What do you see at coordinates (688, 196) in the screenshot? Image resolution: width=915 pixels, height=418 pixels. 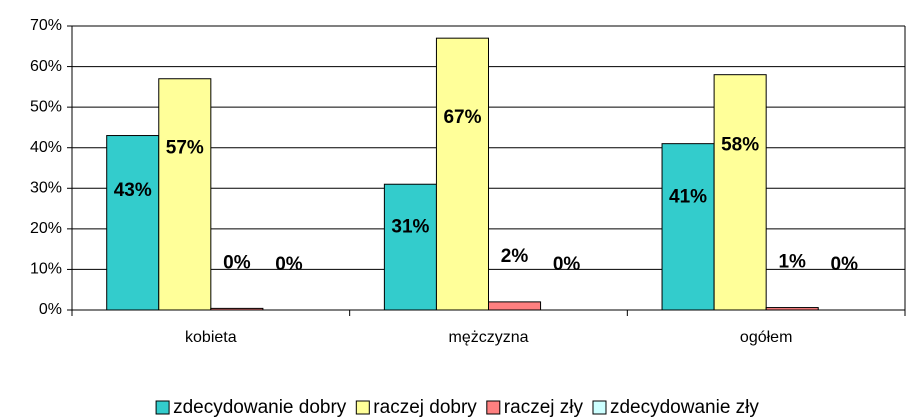 I see `data-label: 41%` at bounding box center [688, 196].